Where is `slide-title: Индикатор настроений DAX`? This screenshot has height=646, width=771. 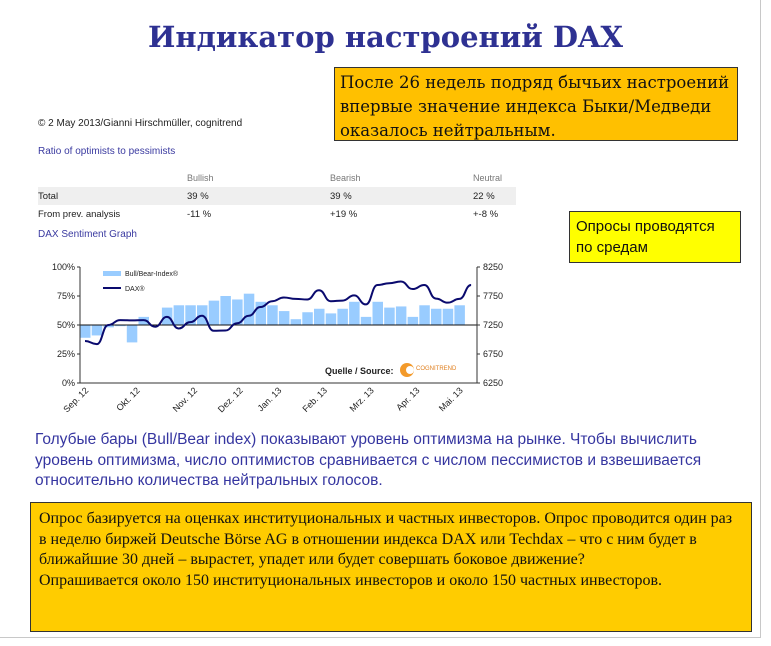 slide-title: Индикатор настроений DAX is located at coordinates (385, 37).